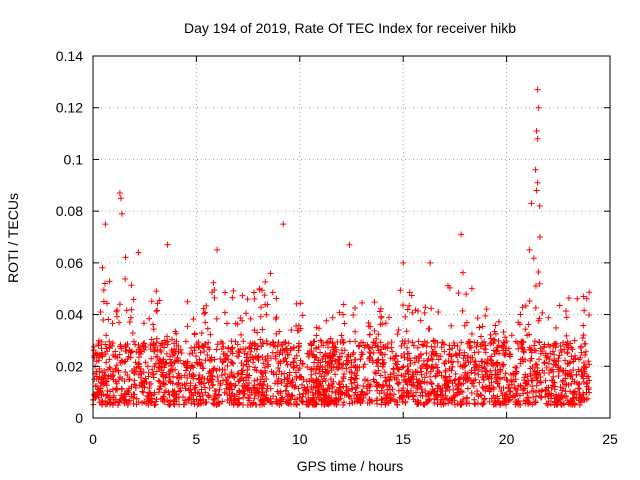 Image resolution: width=640 pixels, height=480 pixels. What do you see at coordinates (13, 238) in the screenshot?
I see `y-axis-label: ROTI / TECUs` at bounding box center [13, 238].